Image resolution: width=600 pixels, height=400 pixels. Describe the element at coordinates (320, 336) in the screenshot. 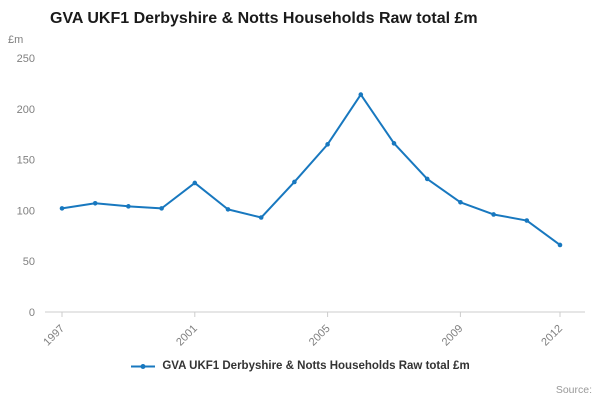

I see `svg-text: 2005` at that location.